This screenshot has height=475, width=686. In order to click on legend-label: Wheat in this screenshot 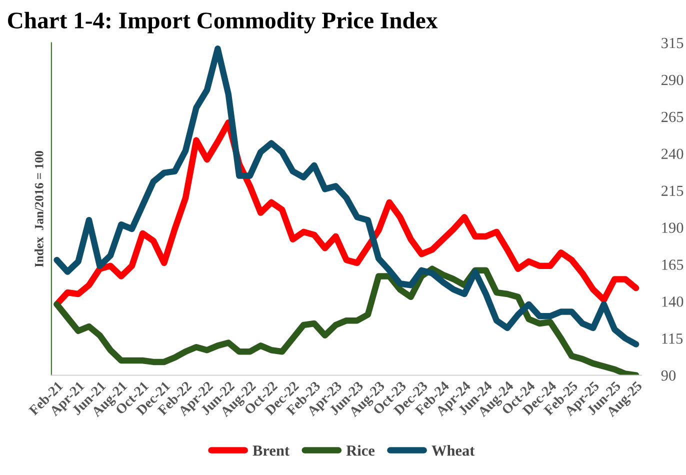, I will do `click(453, 450)`.